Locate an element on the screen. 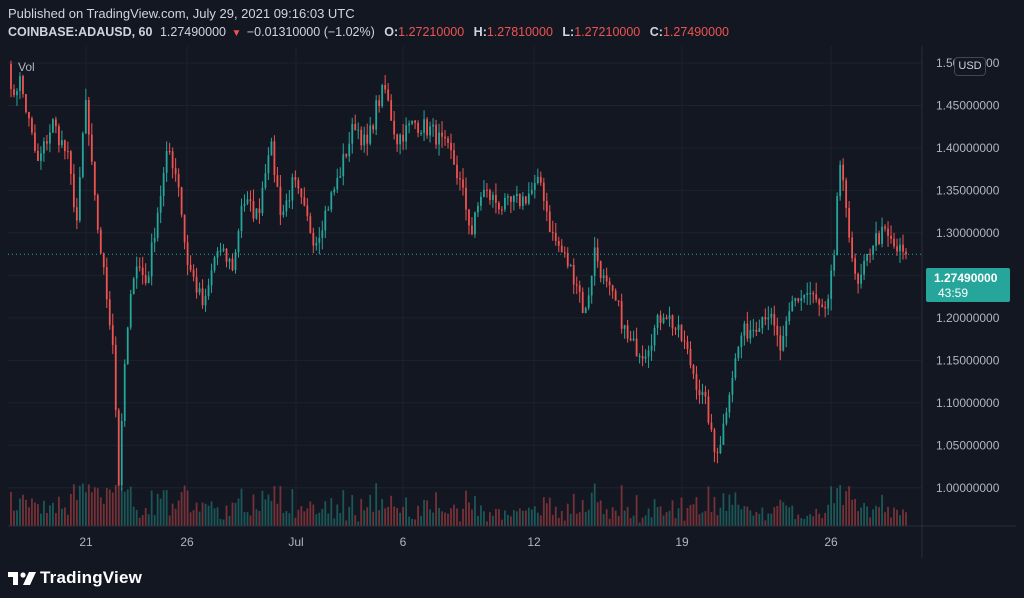 Image resolution: width=1024 pixels, height=598 pixels. high-value: 1.27810000 is located at coordinates (519, 32).